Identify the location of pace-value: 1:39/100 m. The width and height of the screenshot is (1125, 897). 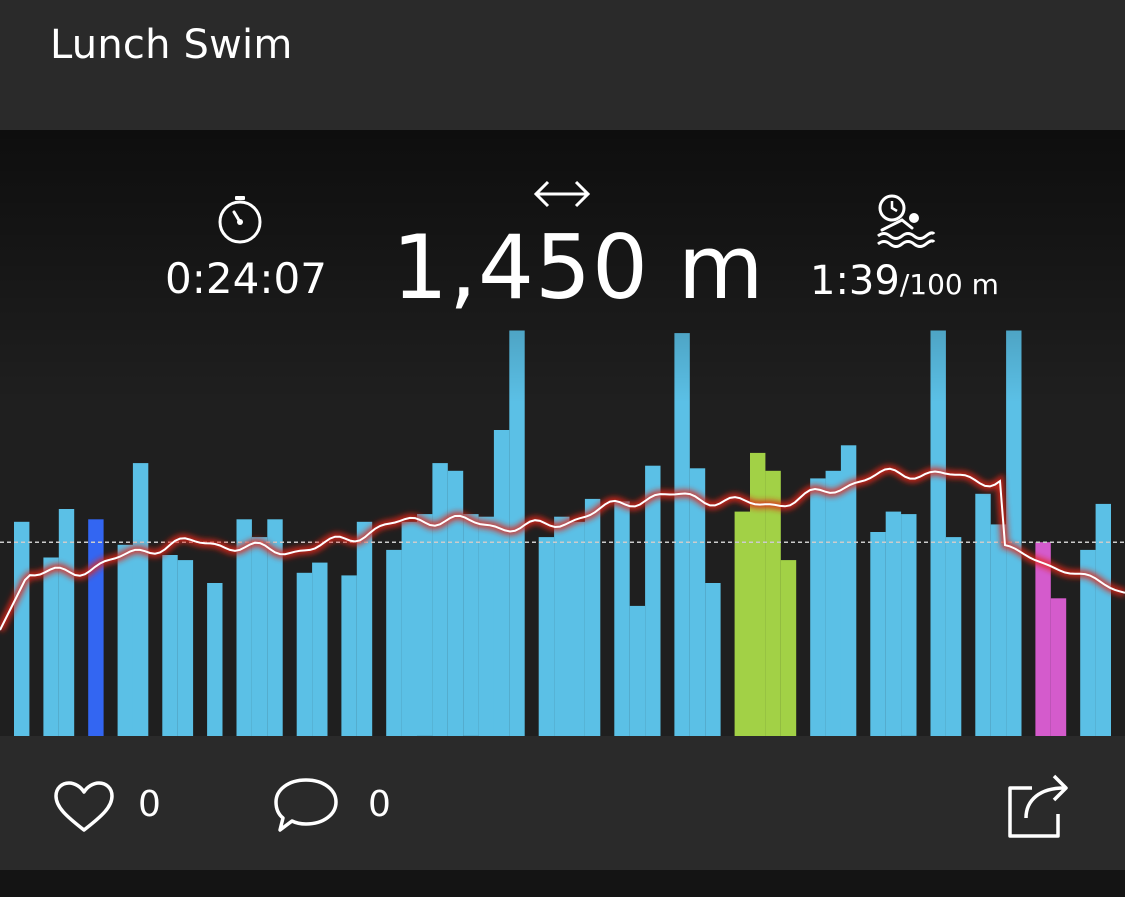
(904, 281).